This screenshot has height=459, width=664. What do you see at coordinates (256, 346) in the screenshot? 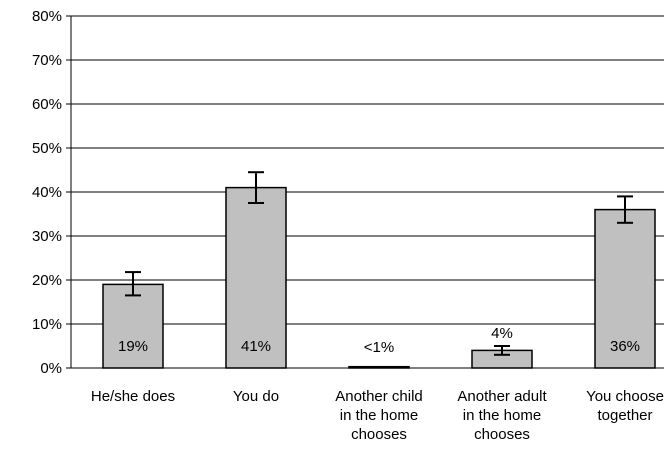
I see `data-label: 41%` at bounding box center [256, 346].